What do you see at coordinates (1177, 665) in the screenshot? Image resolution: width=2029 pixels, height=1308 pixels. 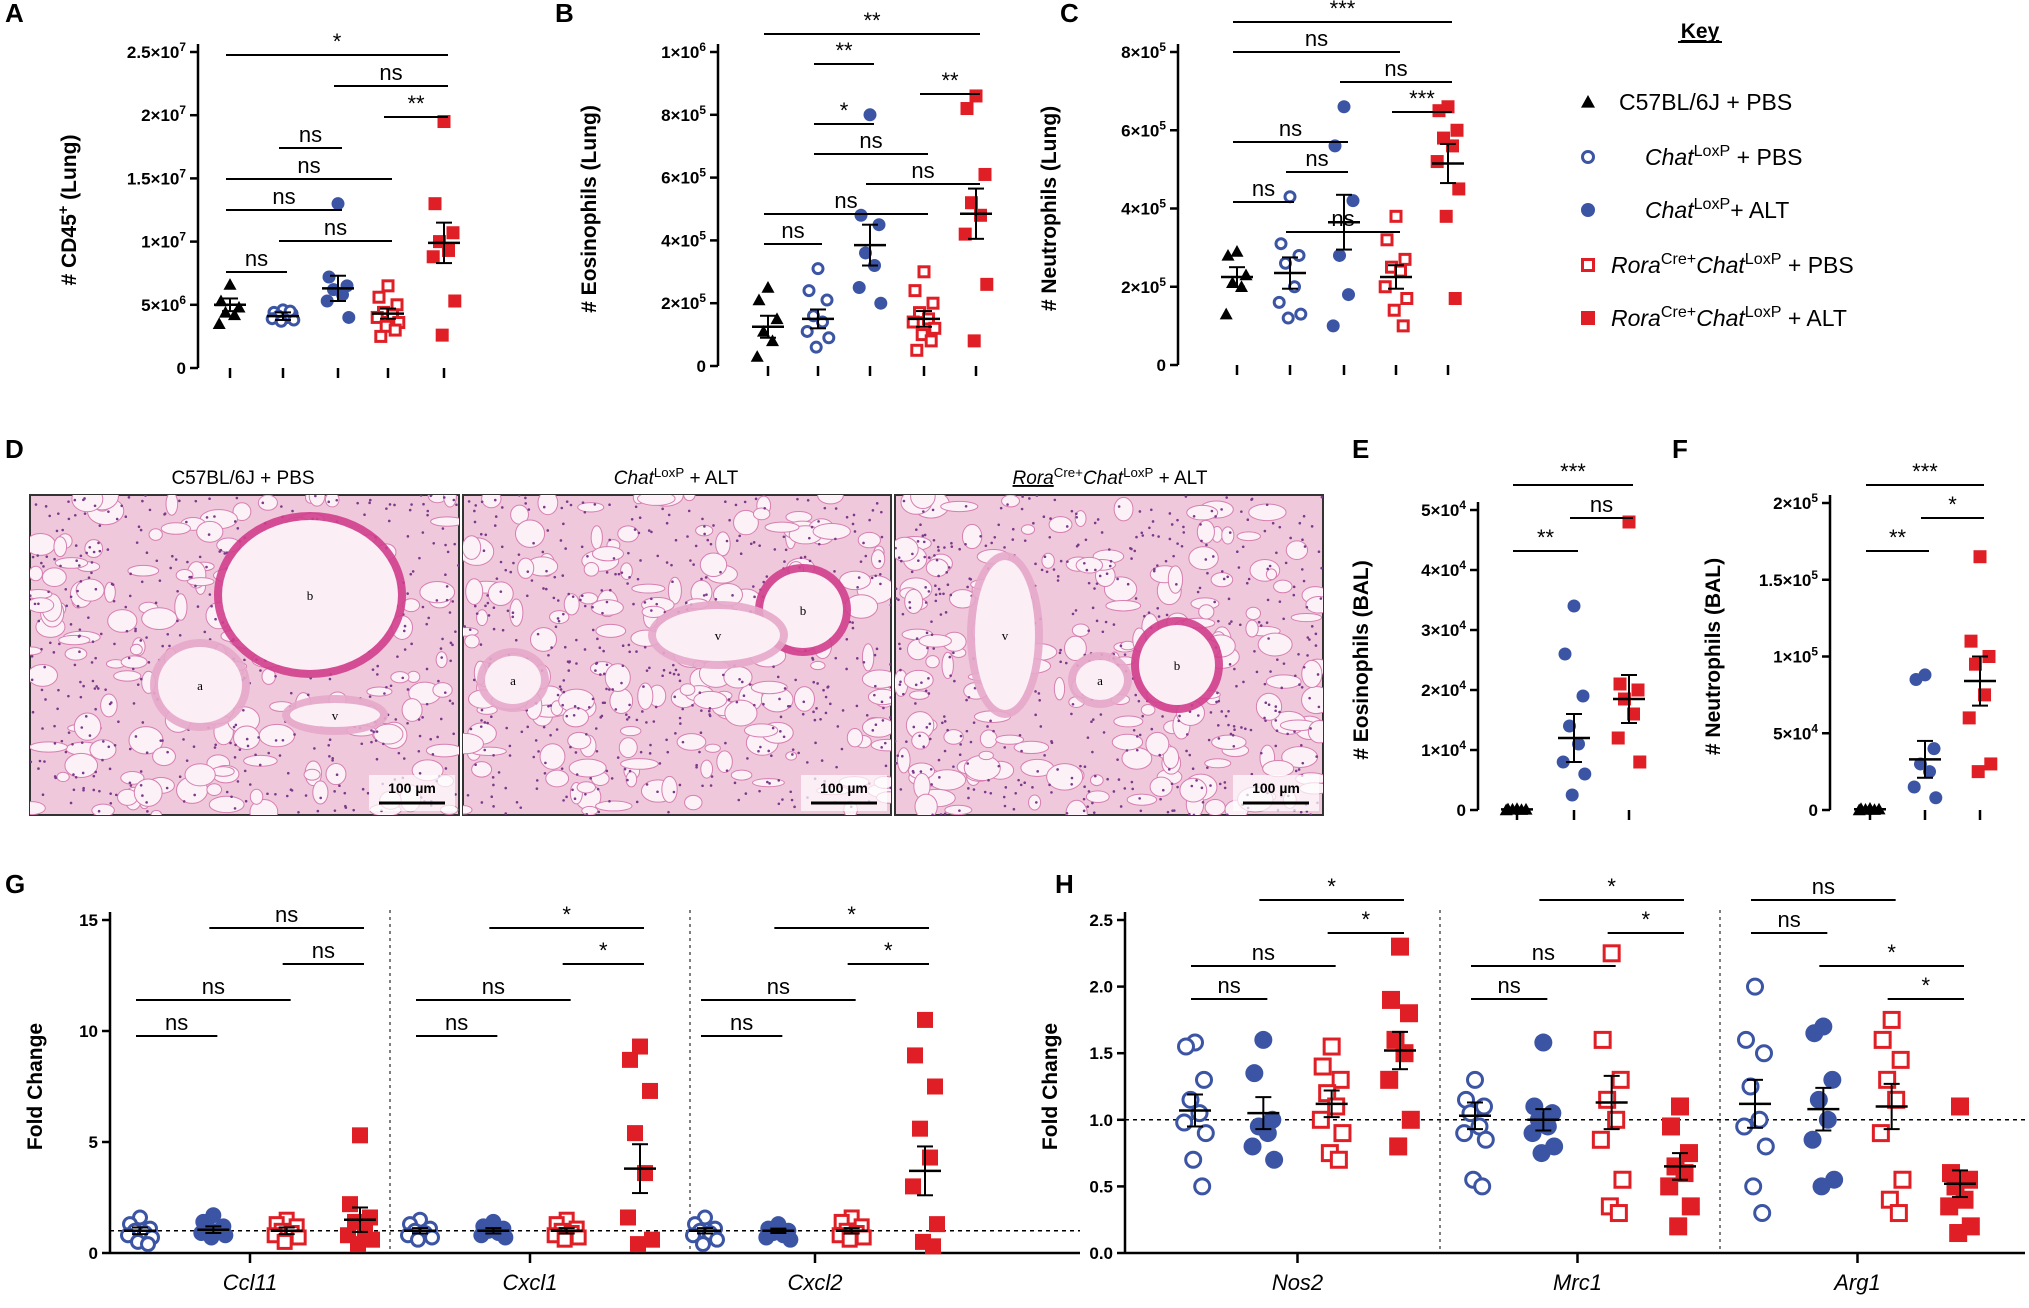 I see `lumen` at bounding box center [1177, 665].